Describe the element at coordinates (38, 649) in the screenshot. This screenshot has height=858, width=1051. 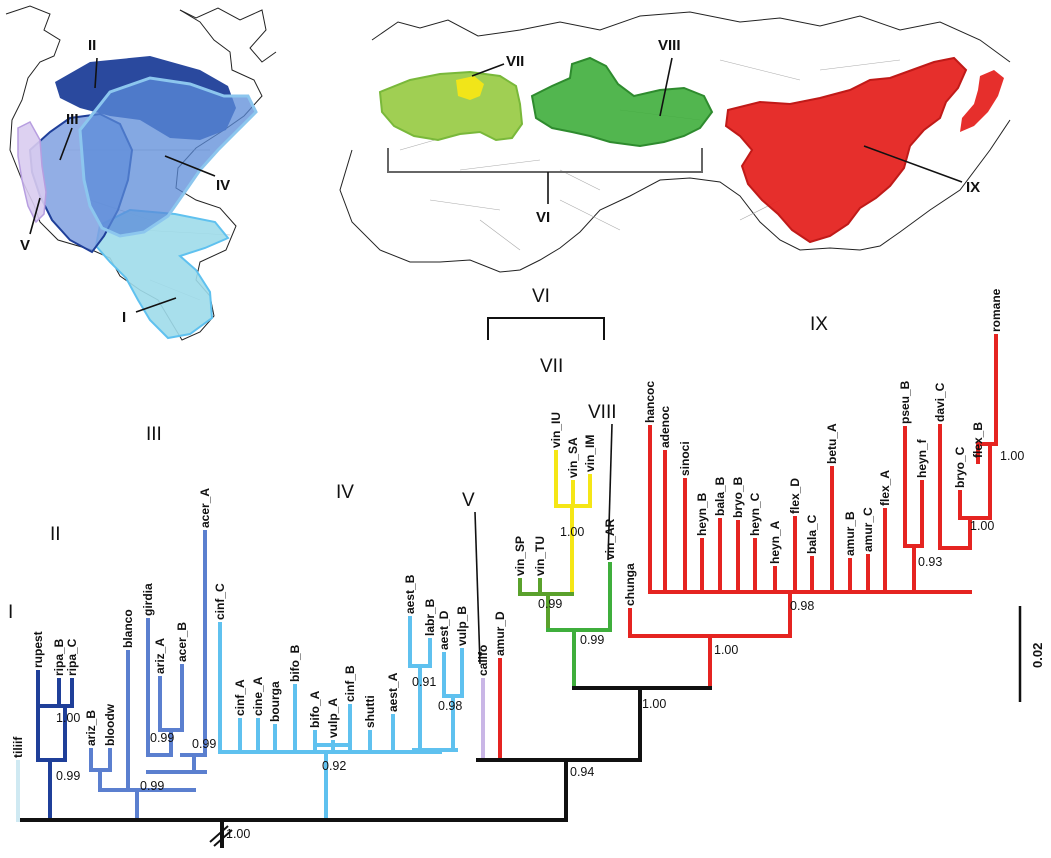
I see `tip-label: rupest` at that location.